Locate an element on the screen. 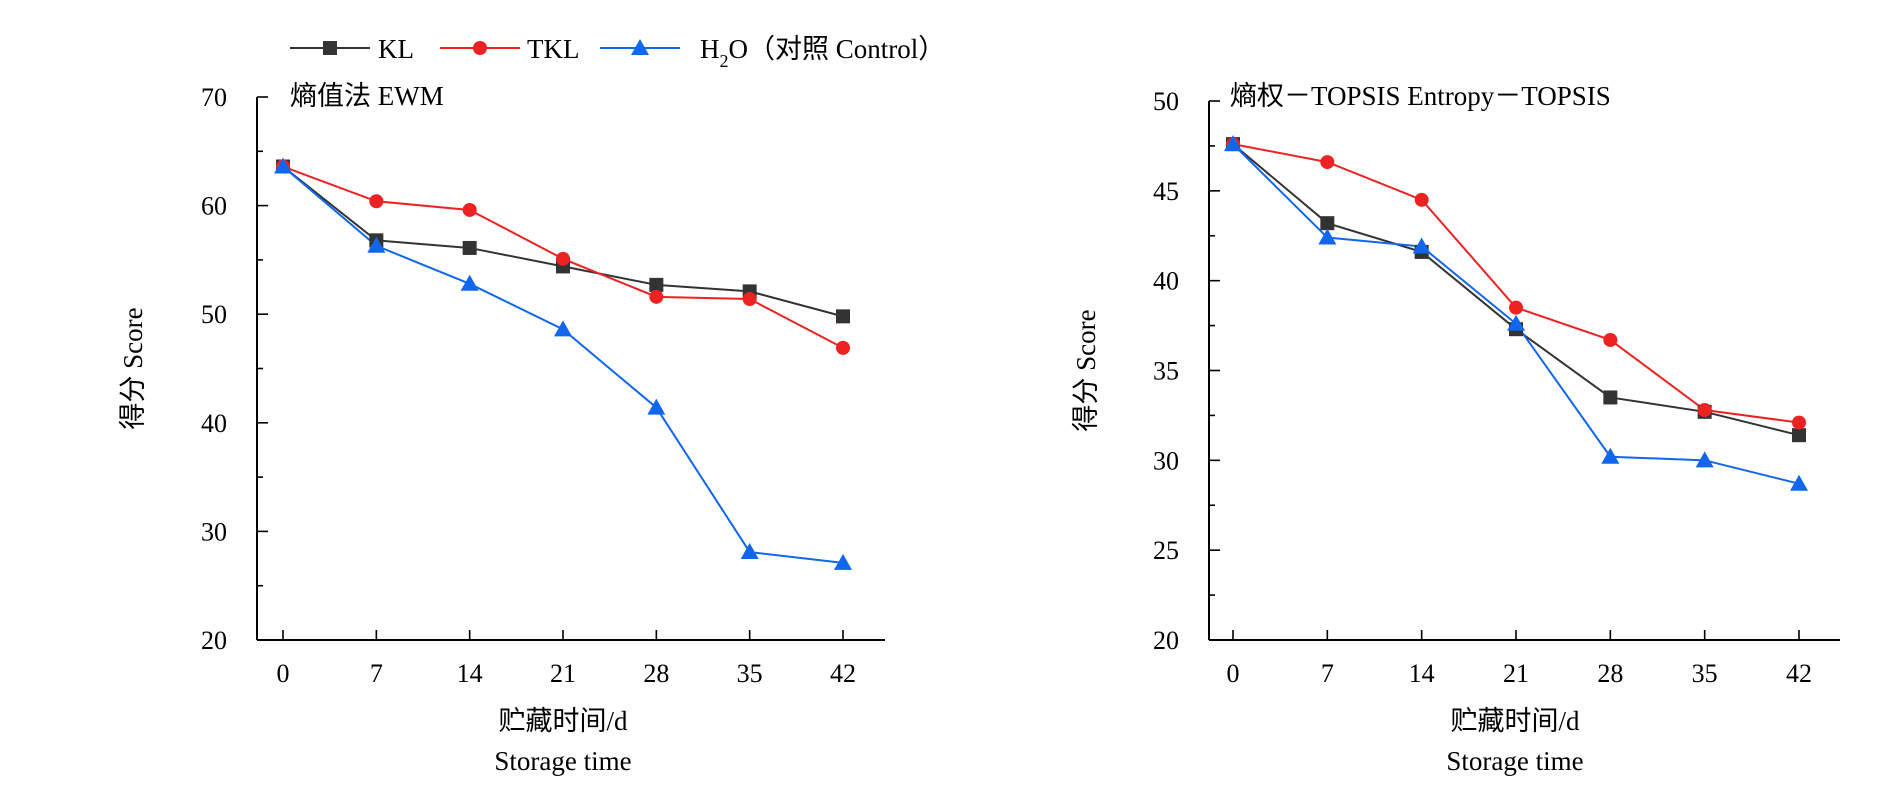  legend-label-kl: KL is located at coordinates (396, 49).